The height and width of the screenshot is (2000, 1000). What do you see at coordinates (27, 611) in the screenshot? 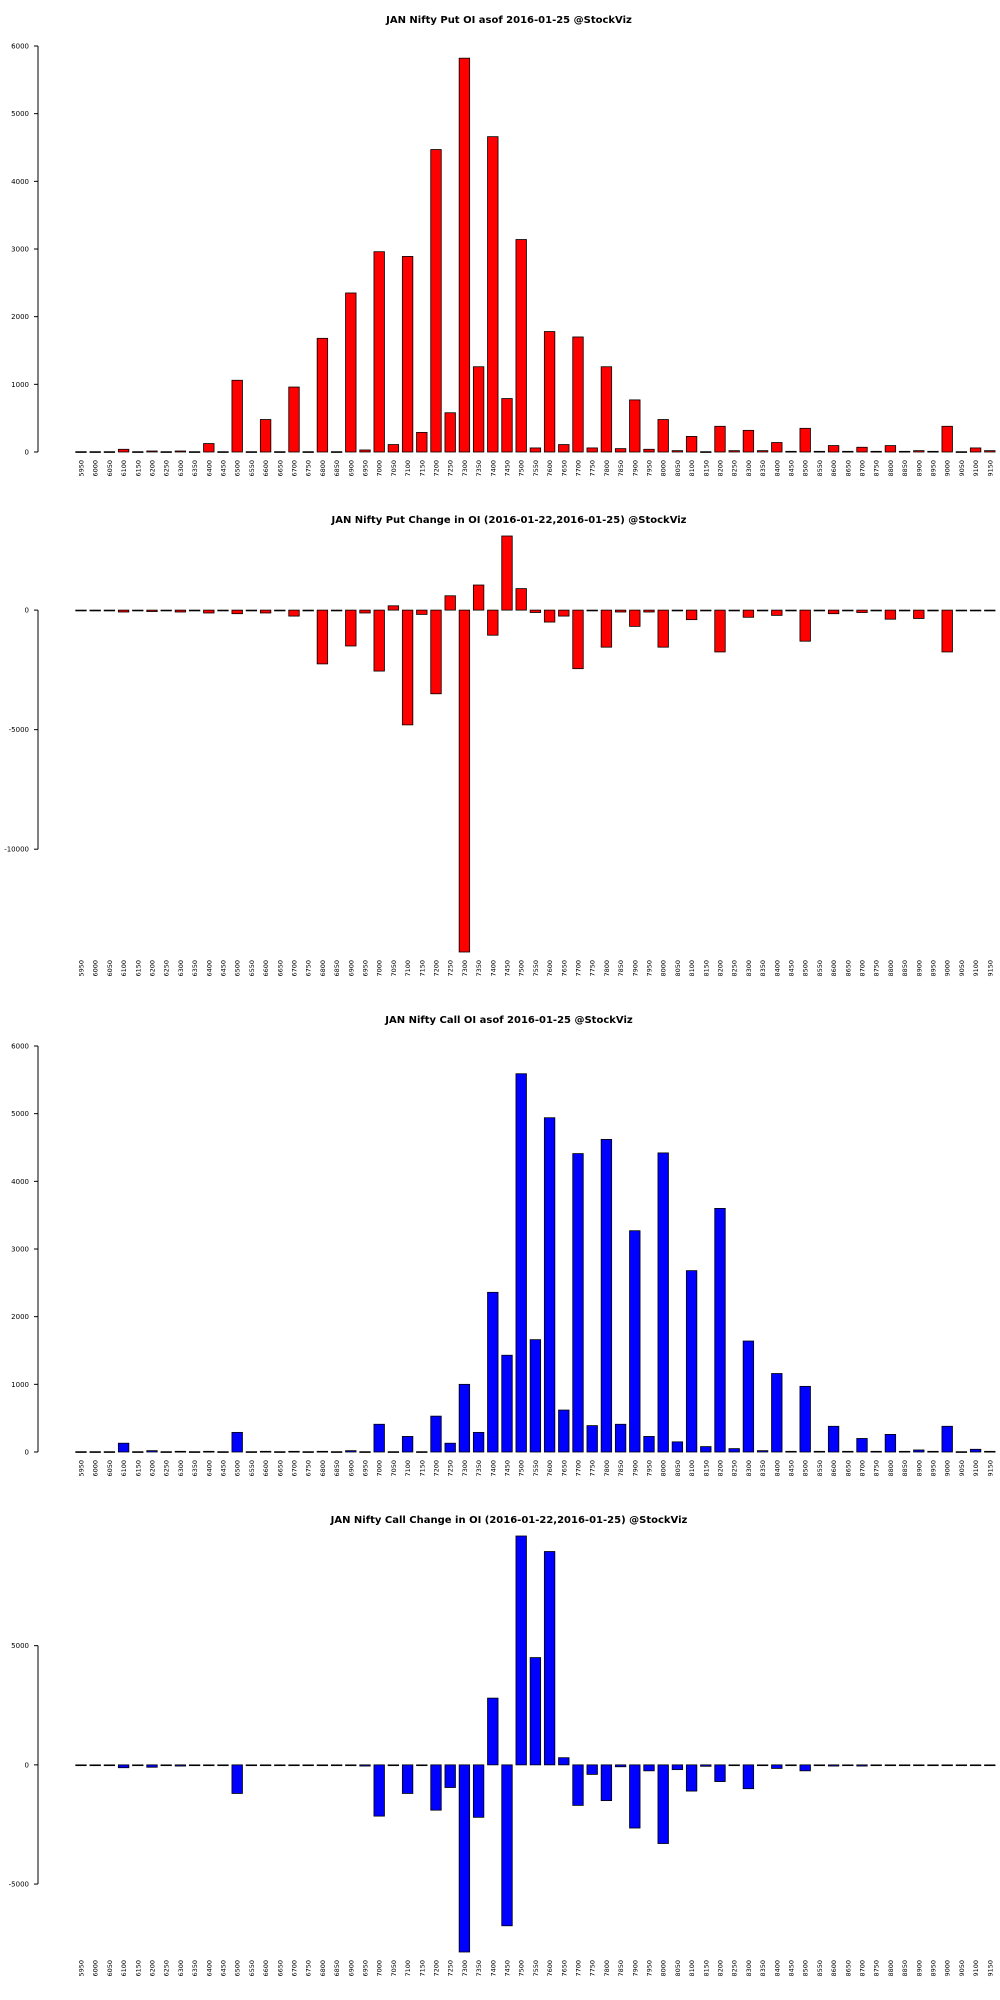
I see `y-tick-label: 0` at bounding box center [27, 611].